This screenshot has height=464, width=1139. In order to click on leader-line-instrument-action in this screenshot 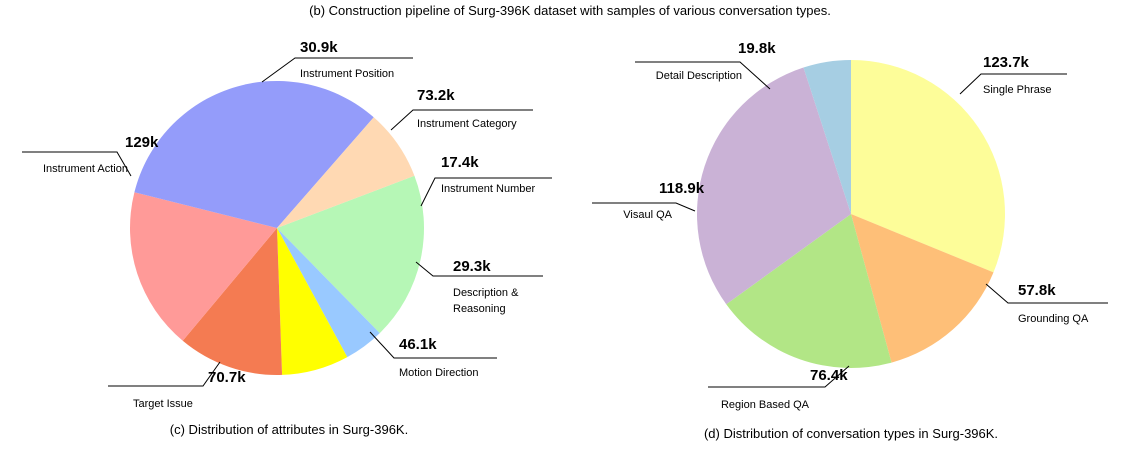, I will do `click(77, 164)`.